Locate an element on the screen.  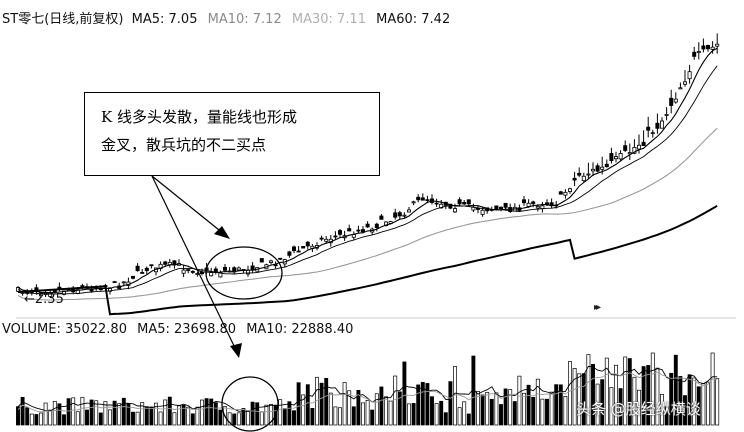
volume-ma5-line is located at coordinates (367, 389).